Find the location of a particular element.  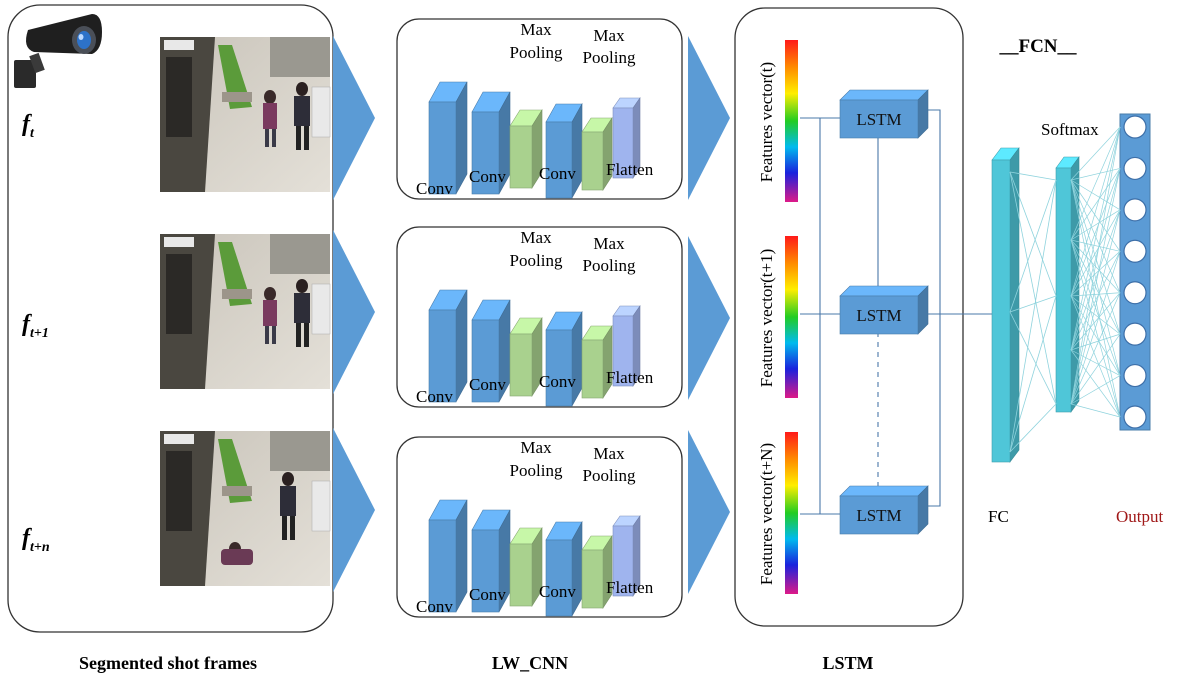

frame-label-3: ft+n is located at coordinates (36, 540).